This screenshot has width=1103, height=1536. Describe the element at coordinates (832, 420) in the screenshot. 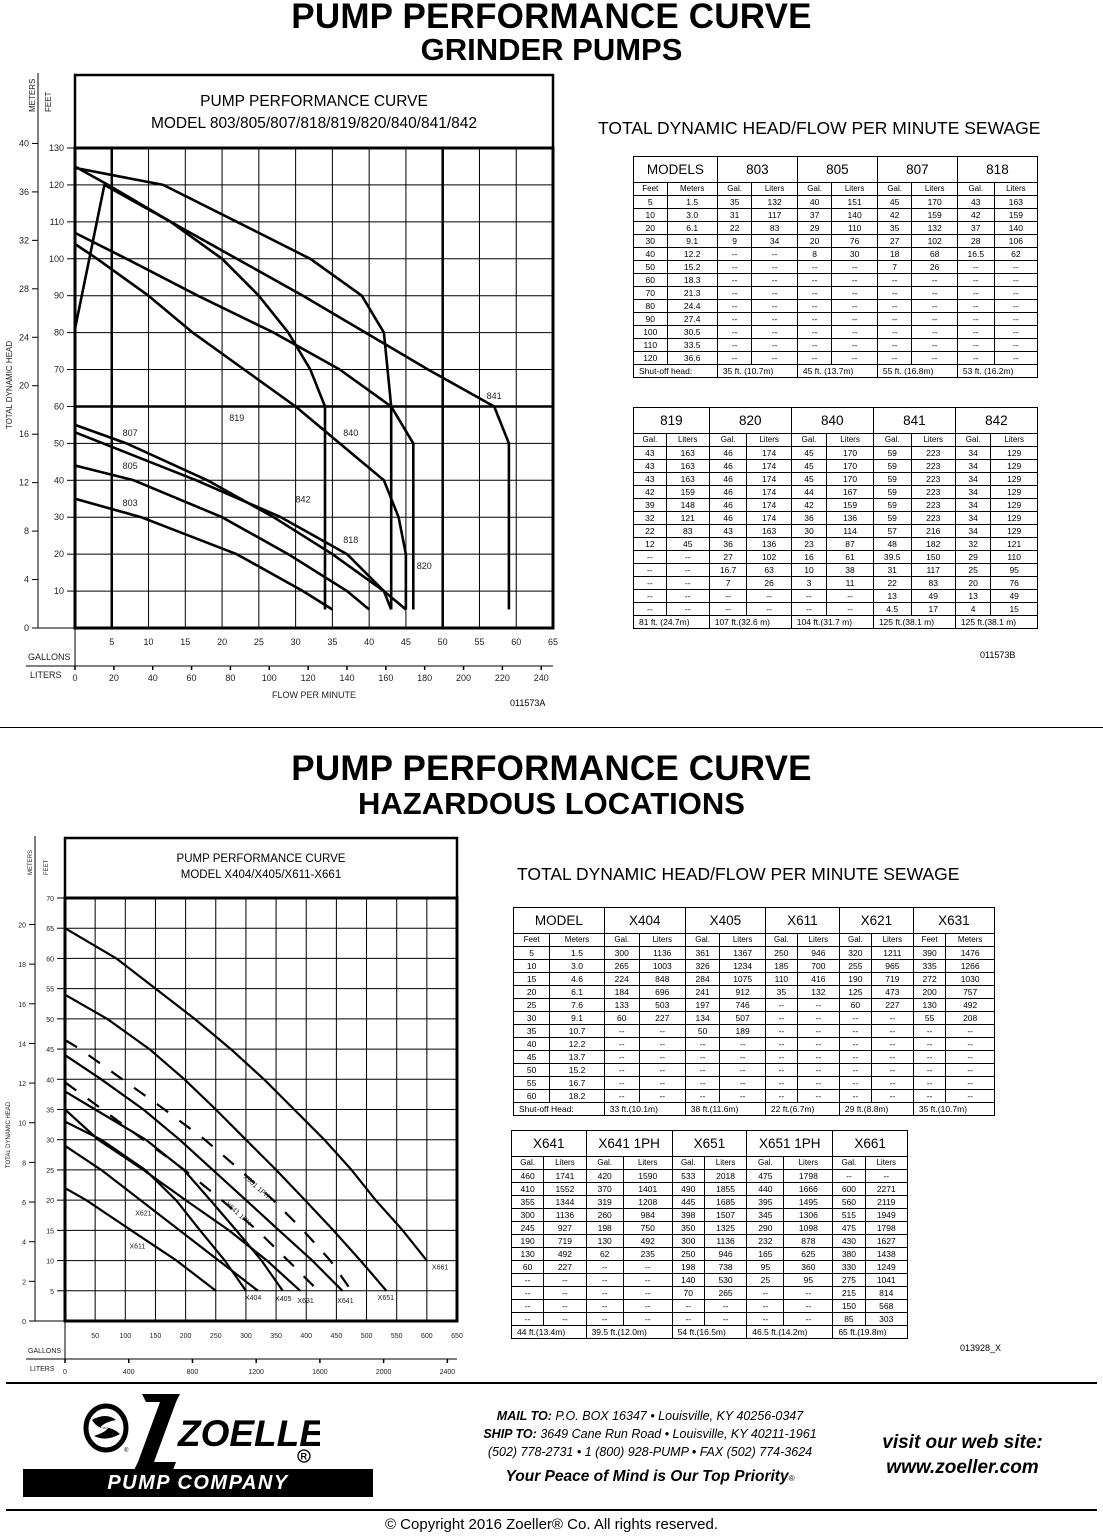

I see `model-column-header: 840` at that location.